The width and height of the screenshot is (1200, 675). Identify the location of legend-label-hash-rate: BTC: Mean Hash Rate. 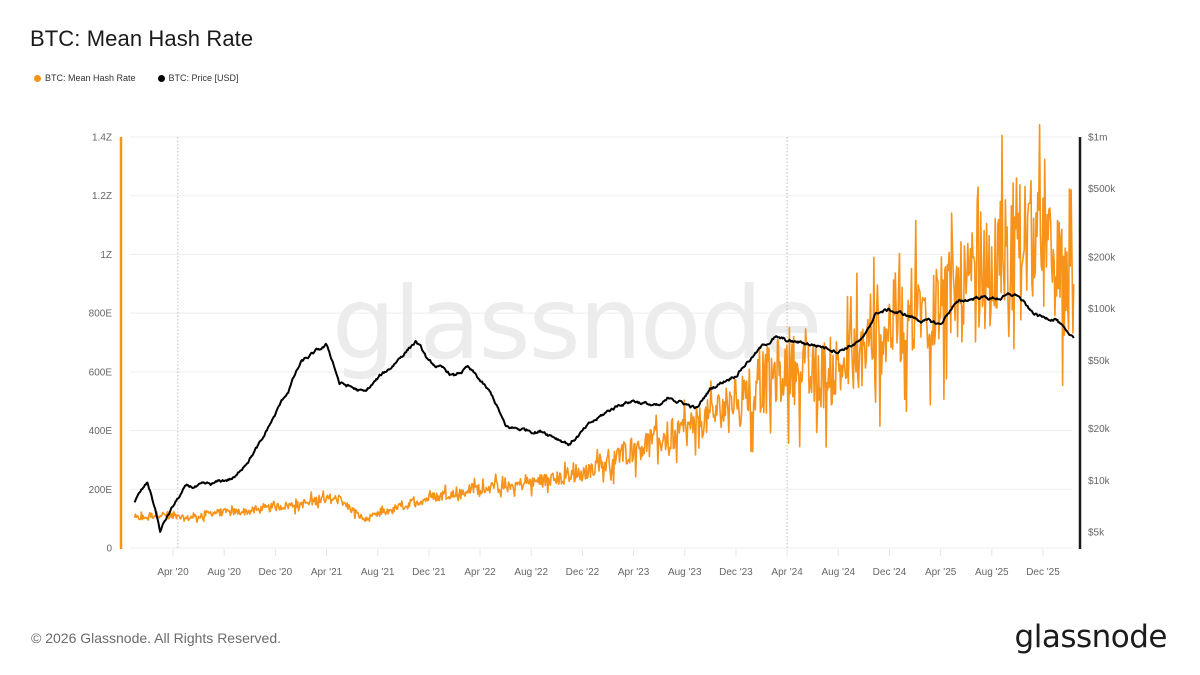
(90, 78).